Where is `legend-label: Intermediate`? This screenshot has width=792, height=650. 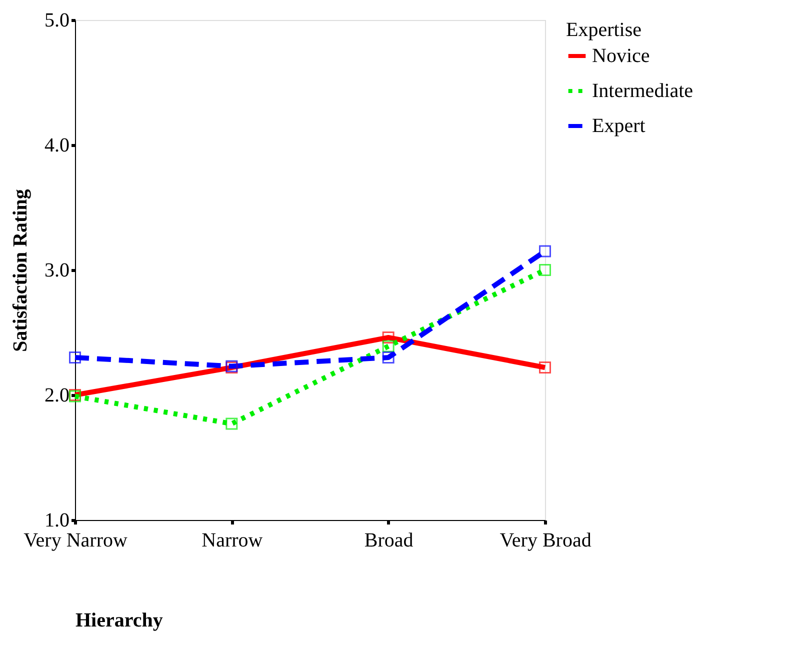 legend-label: Intermediate is located at coordinates (643, 91).